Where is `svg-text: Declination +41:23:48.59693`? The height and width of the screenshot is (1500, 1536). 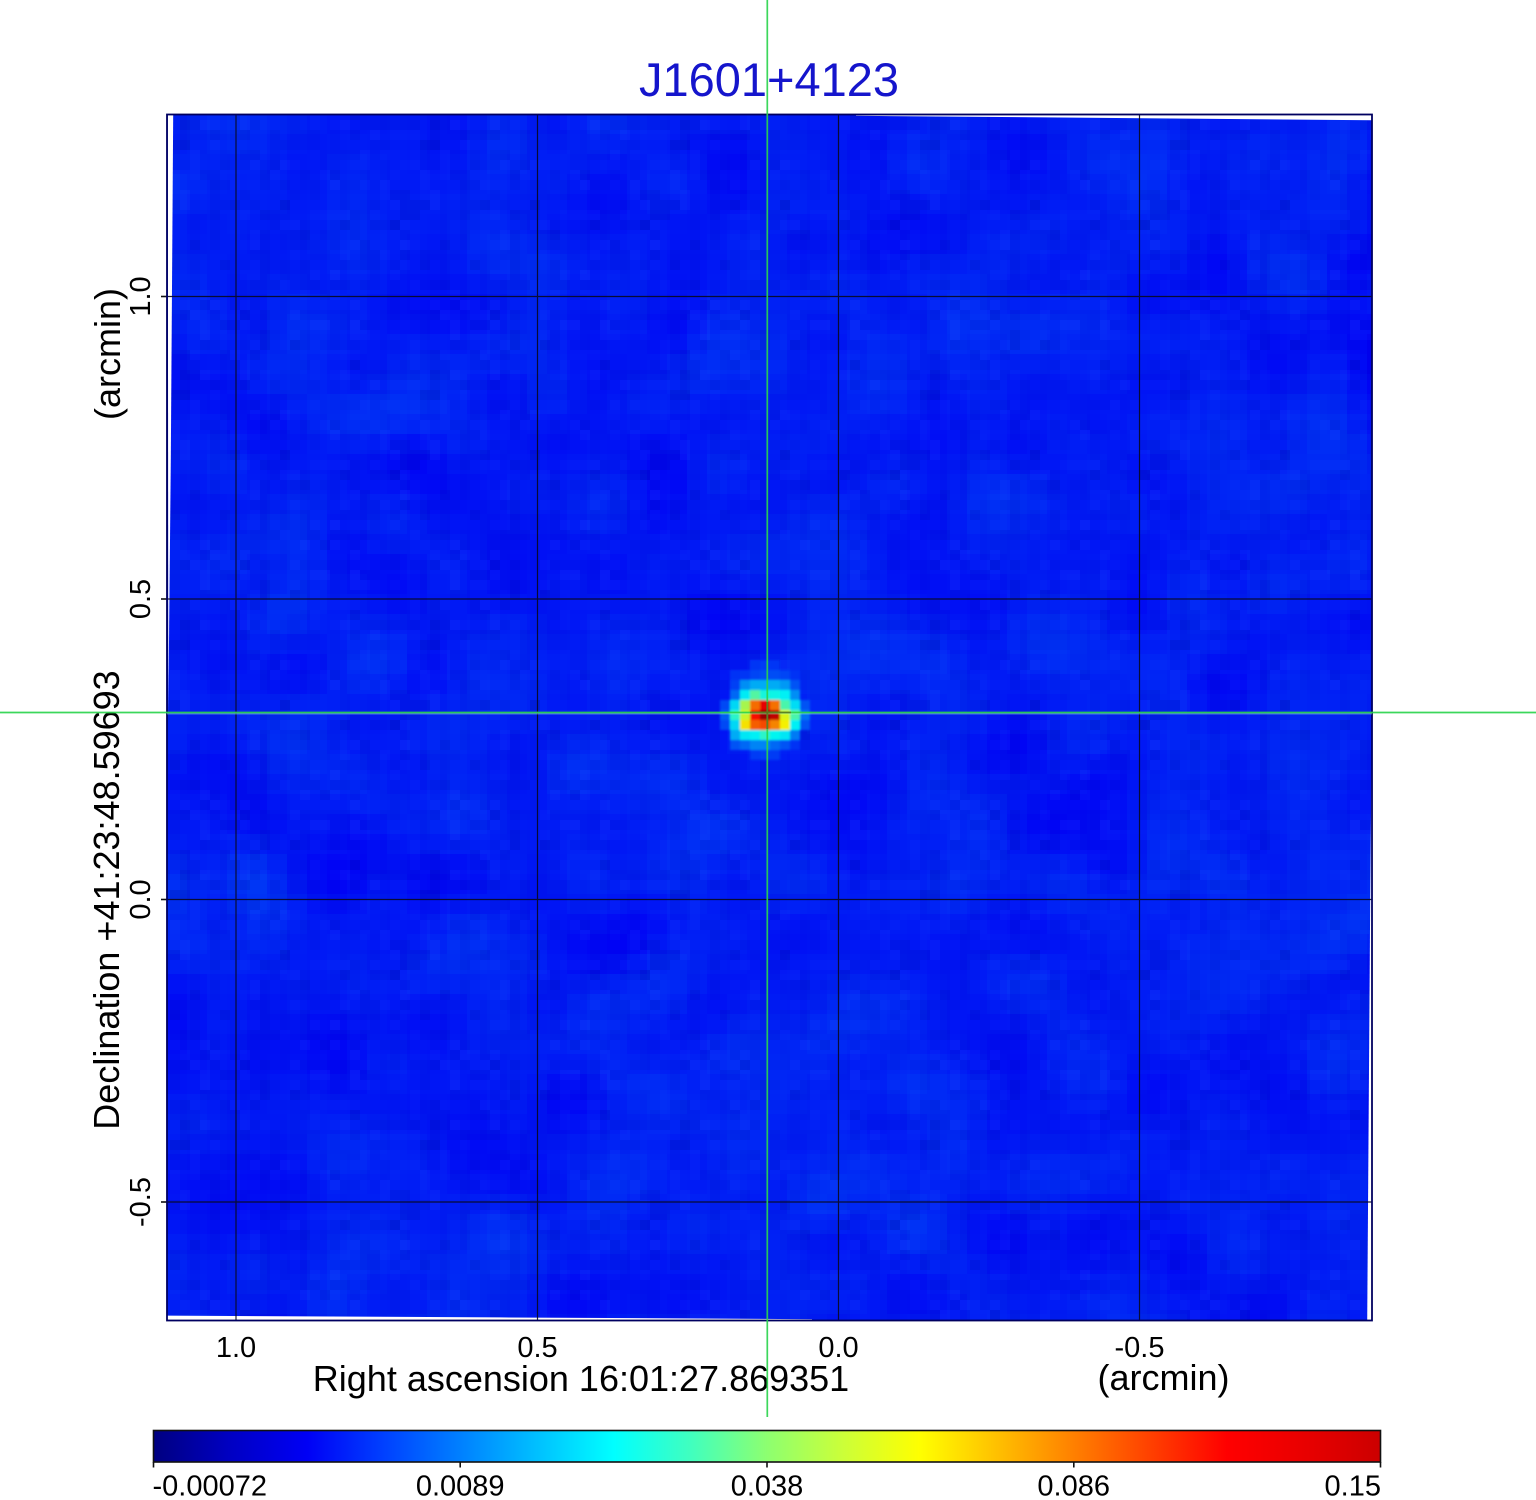
svg-text: Declination +41:23:48.59693 is located at coordinates (106, 899).